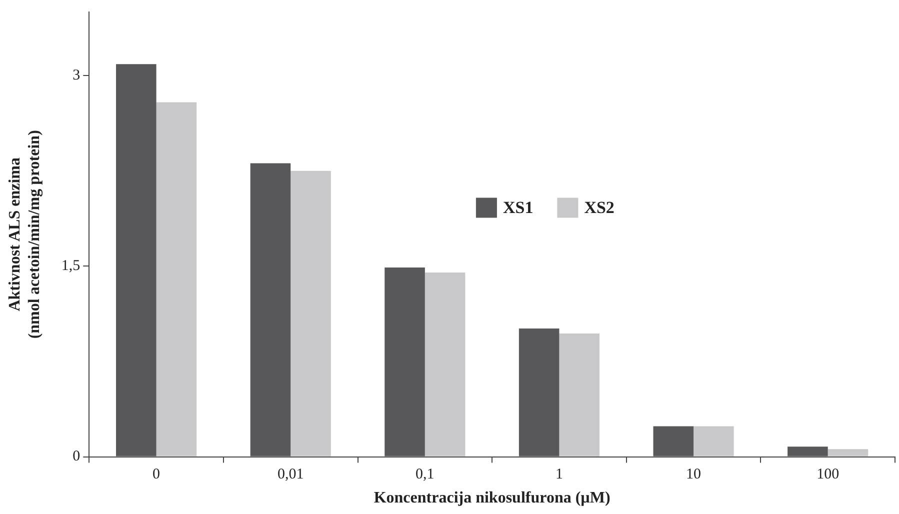  I want to click on x-tick-label: 0,1, so click(425, 474).